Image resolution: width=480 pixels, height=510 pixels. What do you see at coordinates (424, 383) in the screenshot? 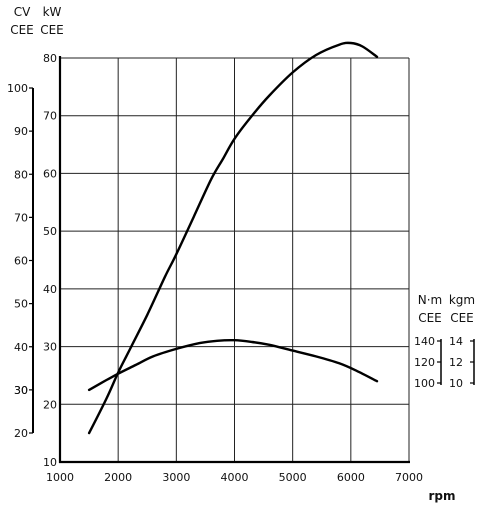
I see `torque-nm-tick-label: 100` at bounding box center [424, 383].